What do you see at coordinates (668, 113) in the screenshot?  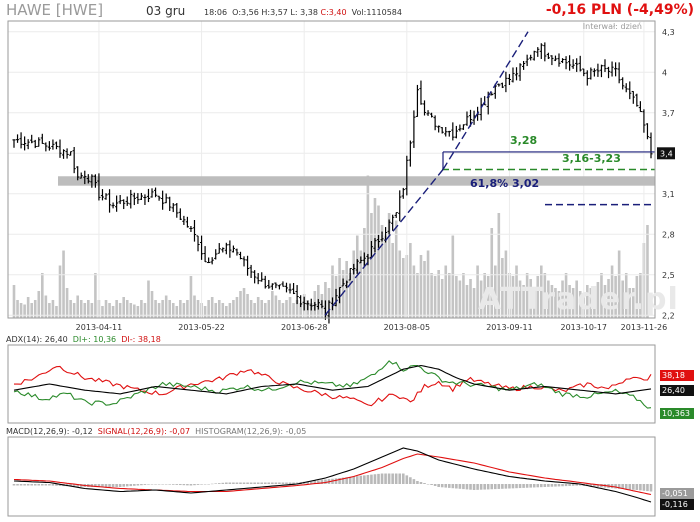 I see `price-tick-label: 3,7` at bounding box center [668, 113].